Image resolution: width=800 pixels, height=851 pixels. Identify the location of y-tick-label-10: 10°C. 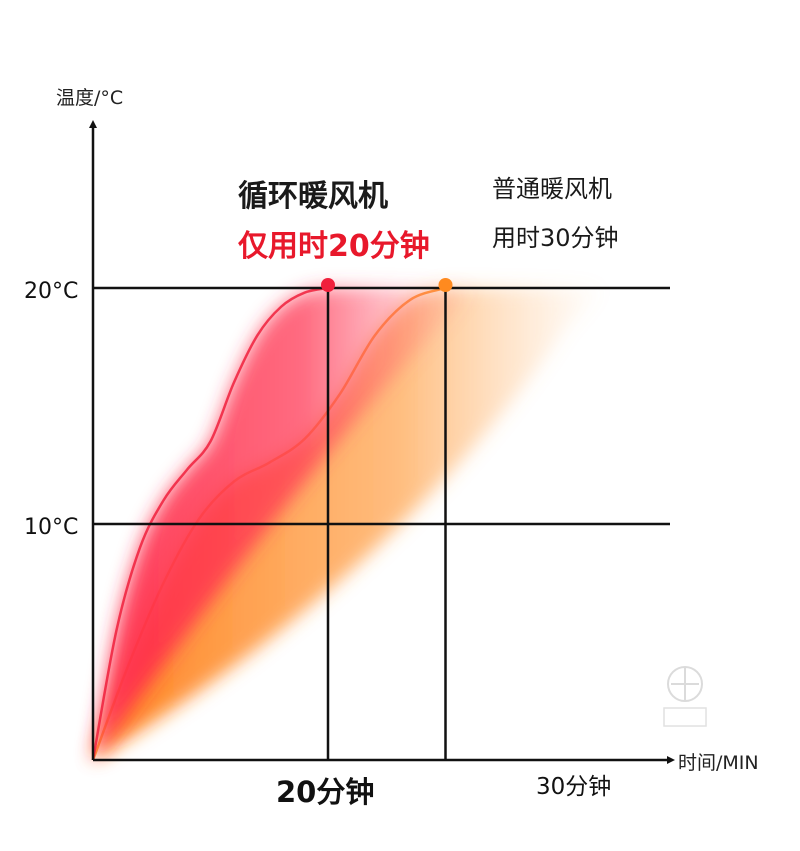
(51, 527).